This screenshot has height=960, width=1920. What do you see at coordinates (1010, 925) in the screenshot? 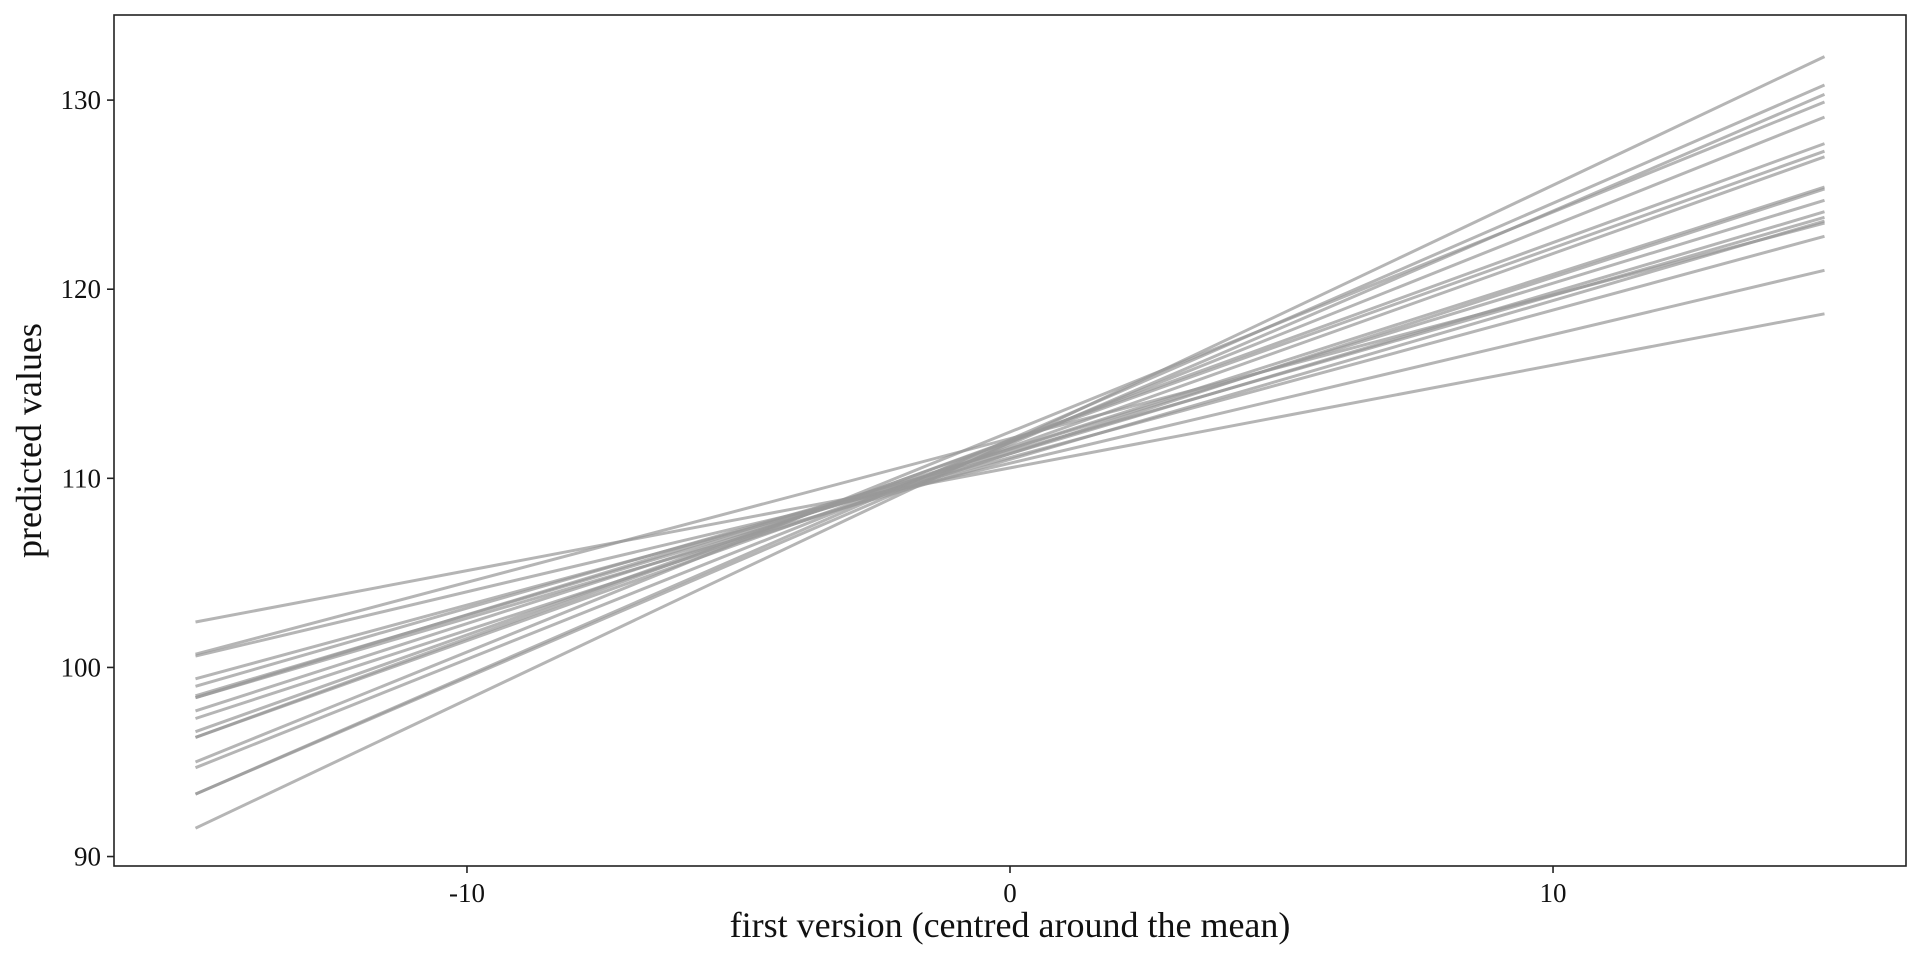
I see `x-axis-title: first version (centred around the mean)` at bounding box center [1010, 925].